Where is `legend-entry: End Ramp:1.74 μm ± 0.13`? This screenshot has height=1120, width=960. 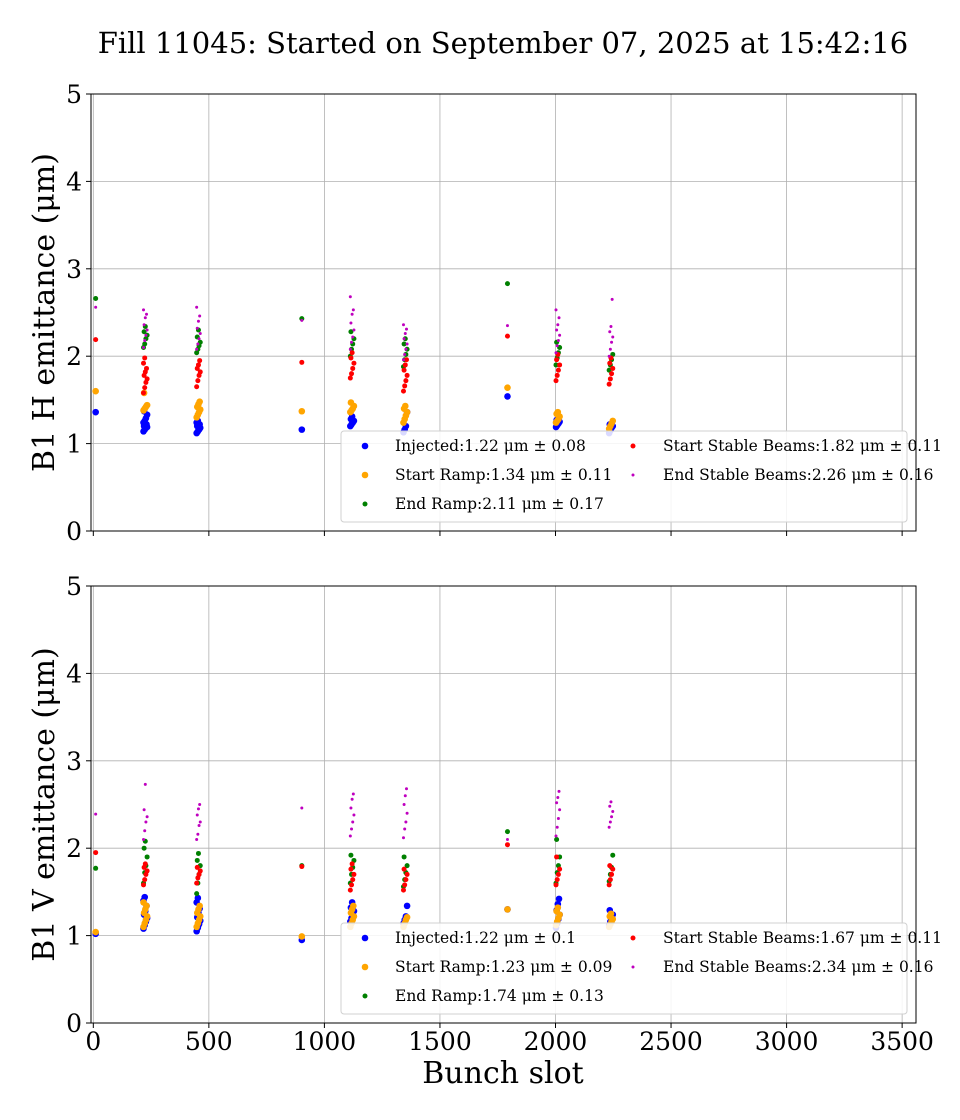 legend-entry: End Ramp:1.74 μm ± 0.13 is located at coordinates (499, 996).